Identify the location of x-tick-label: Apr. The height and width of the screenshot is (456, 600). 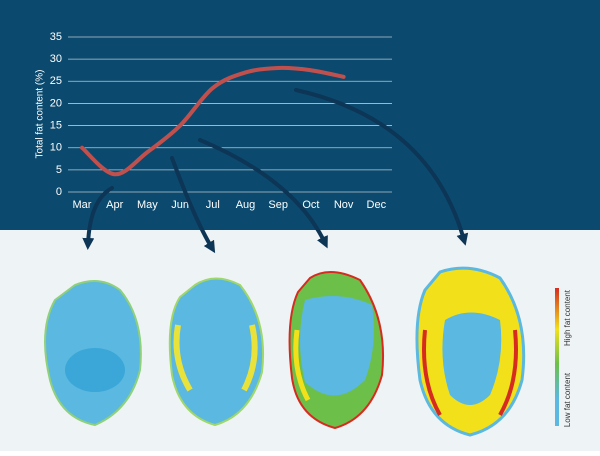
(114, 205).